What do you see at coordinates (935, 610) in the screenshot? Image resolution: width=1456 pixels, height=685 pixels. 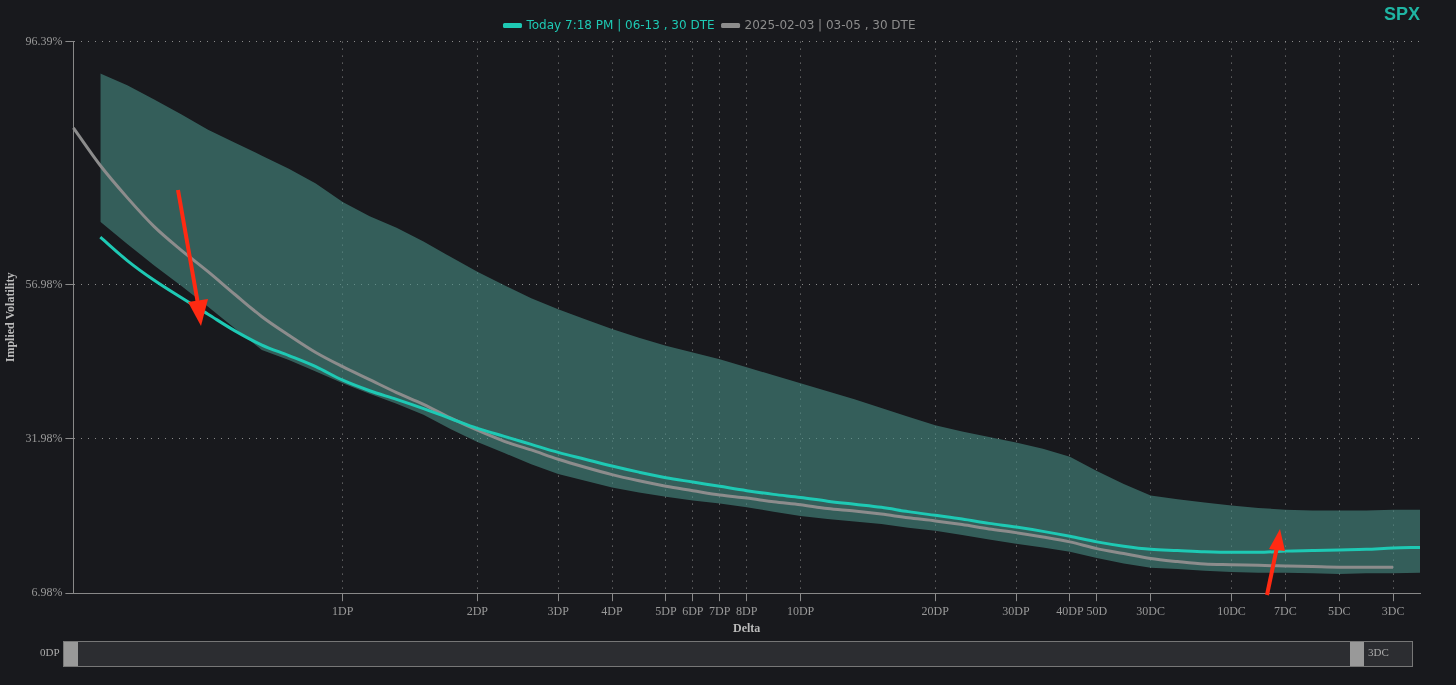 I see `x-tick-label: 20DP` at bounding box center [935, 610].